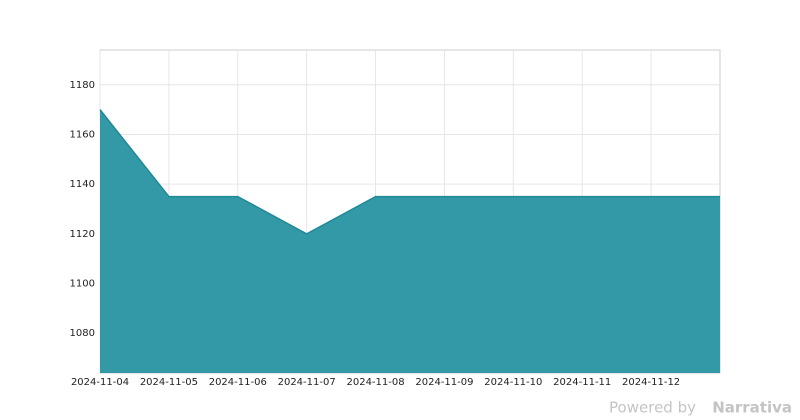  I want to click on watermark-prefix: Powered by, so click(652, 408).